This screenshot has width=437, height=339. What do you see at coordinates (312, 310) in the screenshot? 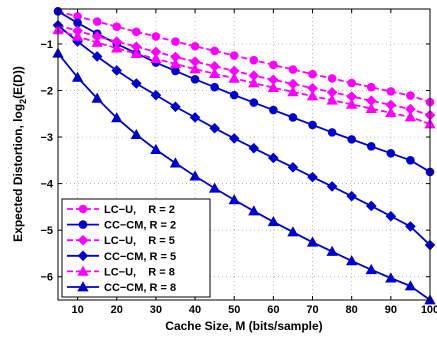
I see `x-tick-label: 70` at bounding box center [312, 310].